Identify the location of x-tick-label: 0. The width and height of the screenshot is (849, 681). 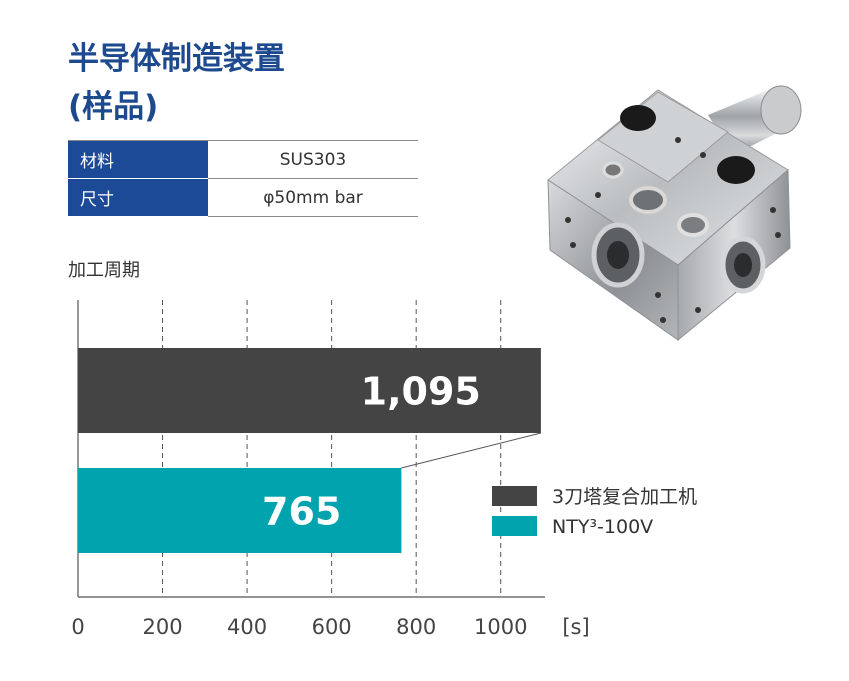
(77, 627).